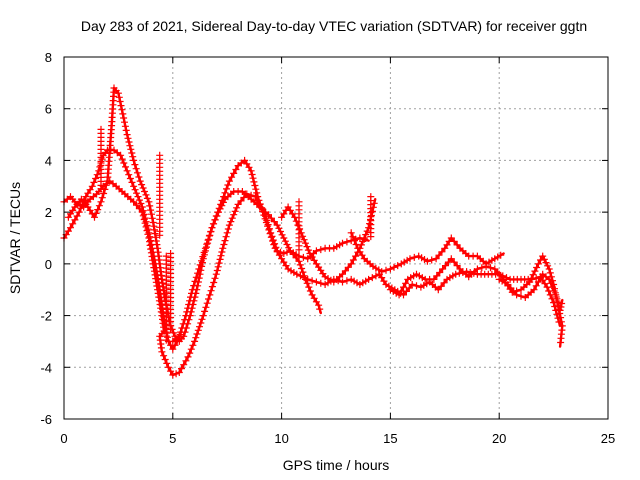  Describe the element at coordinates (499, 438) in the screenshot. I see `x-tick-label: 20` at that location.